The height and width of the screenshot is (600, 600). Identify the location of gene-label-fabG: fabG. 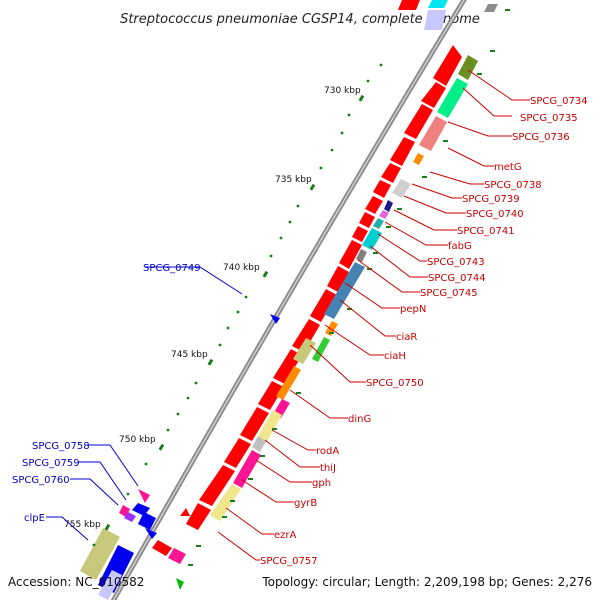
(460, 246).